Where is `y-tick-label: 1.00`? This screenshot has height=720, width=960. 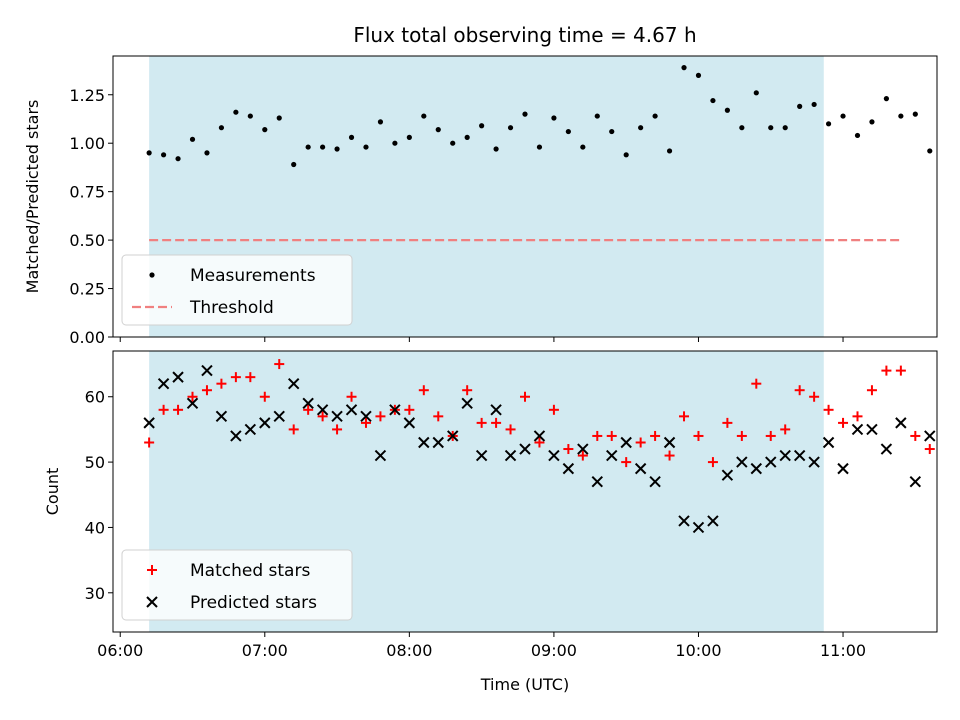 y-tick-label: 1.00 is located at coordinates (87, 143).